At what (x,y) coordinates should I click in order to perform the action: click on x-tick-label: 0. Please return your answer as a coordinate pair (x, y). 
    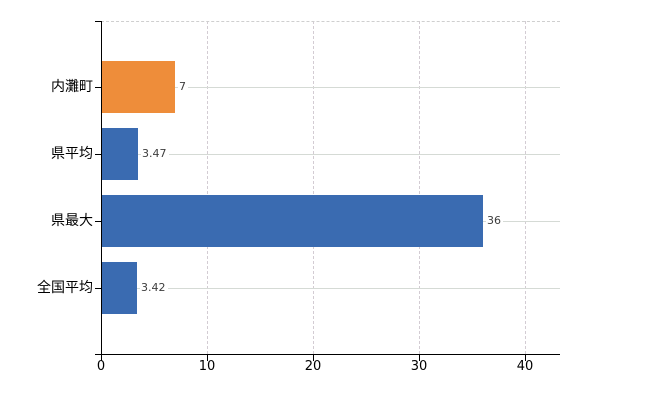
    Looking at the image, I should click on (101, 366).